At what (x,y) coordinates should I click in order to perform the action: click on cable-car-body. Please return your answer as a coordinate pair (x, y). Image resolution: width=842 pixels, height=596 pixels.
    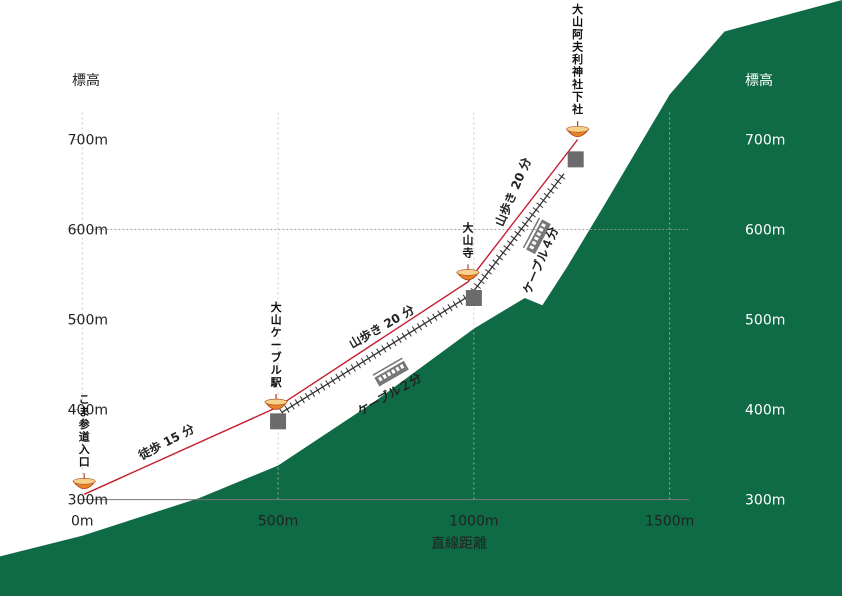
    Looking at the image, I should click on (391, 373).